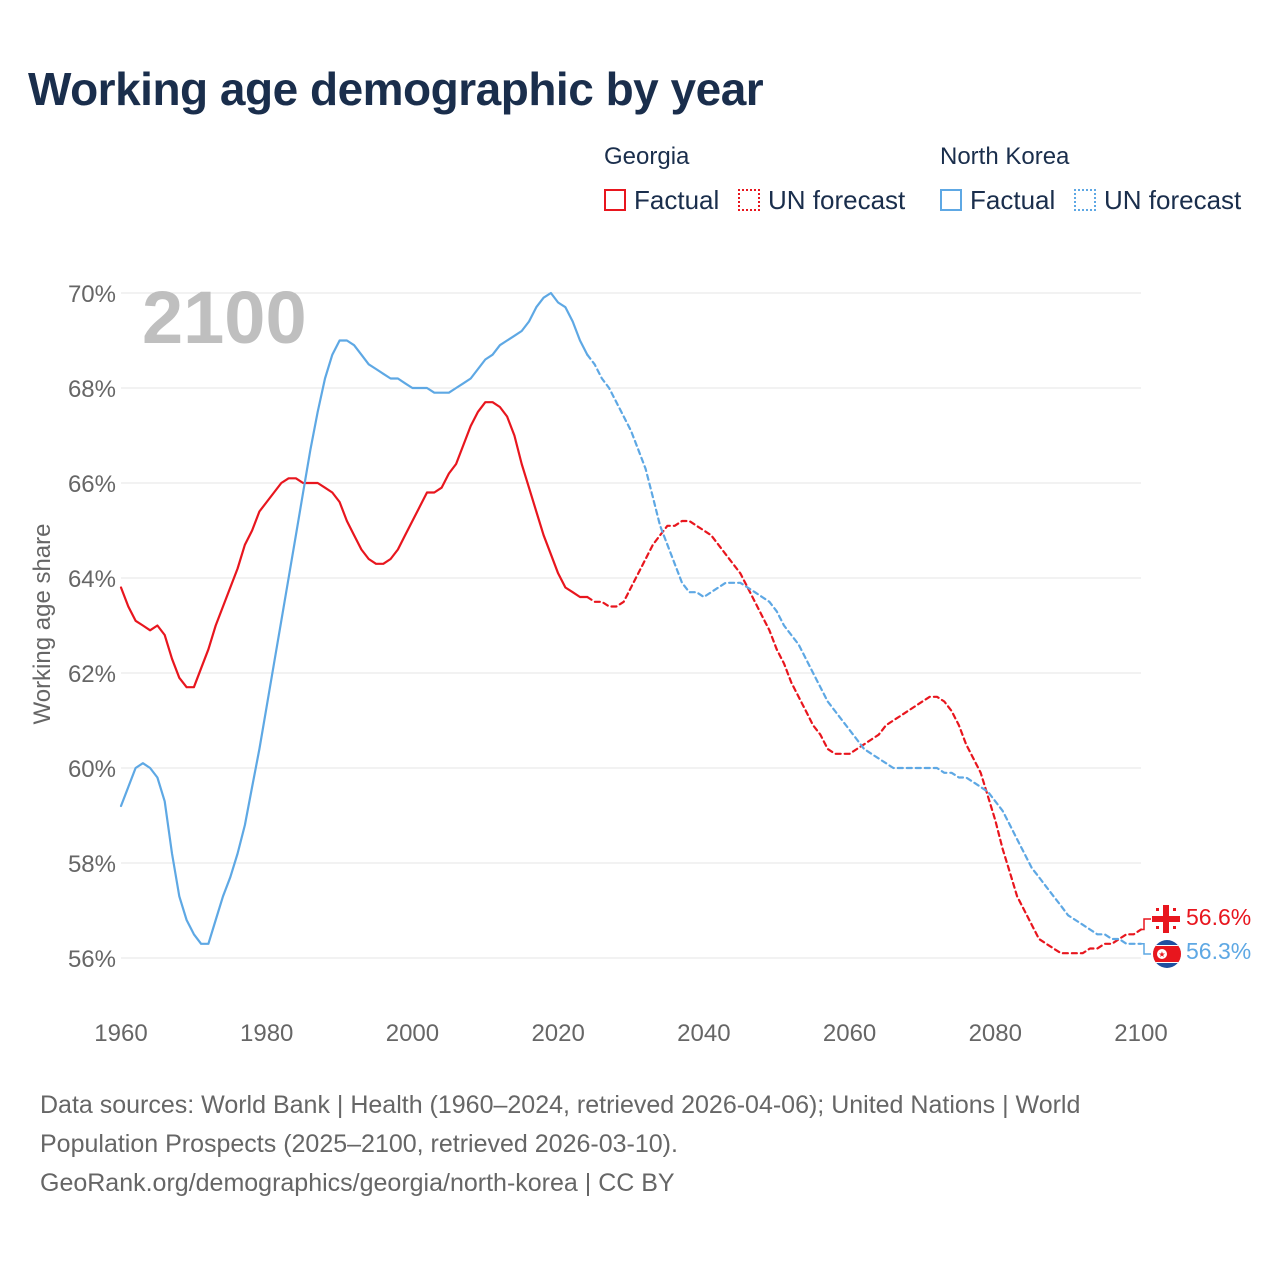 The height and width of the screenshot is (1280, 1280). What do you see at coordinates (412, 1033) in the screenshot?
I see `x-tick-label: 2000` at bounding box center [412, 1033].